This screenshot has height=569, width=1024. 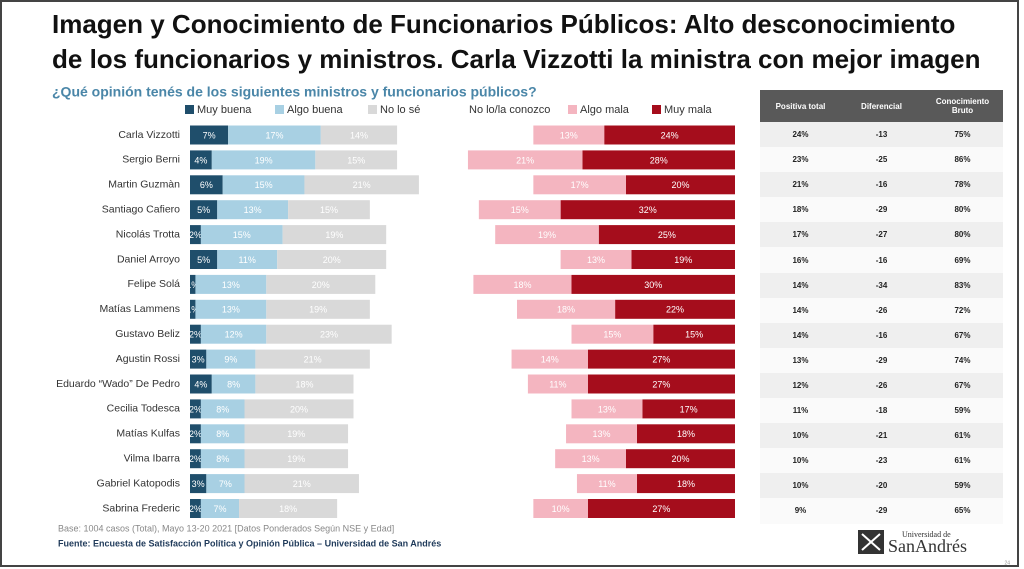 What do you see at coordinates (800, 385) in the screenshot?
I see `table-cell: 12%` at bounding box center [800, 385].